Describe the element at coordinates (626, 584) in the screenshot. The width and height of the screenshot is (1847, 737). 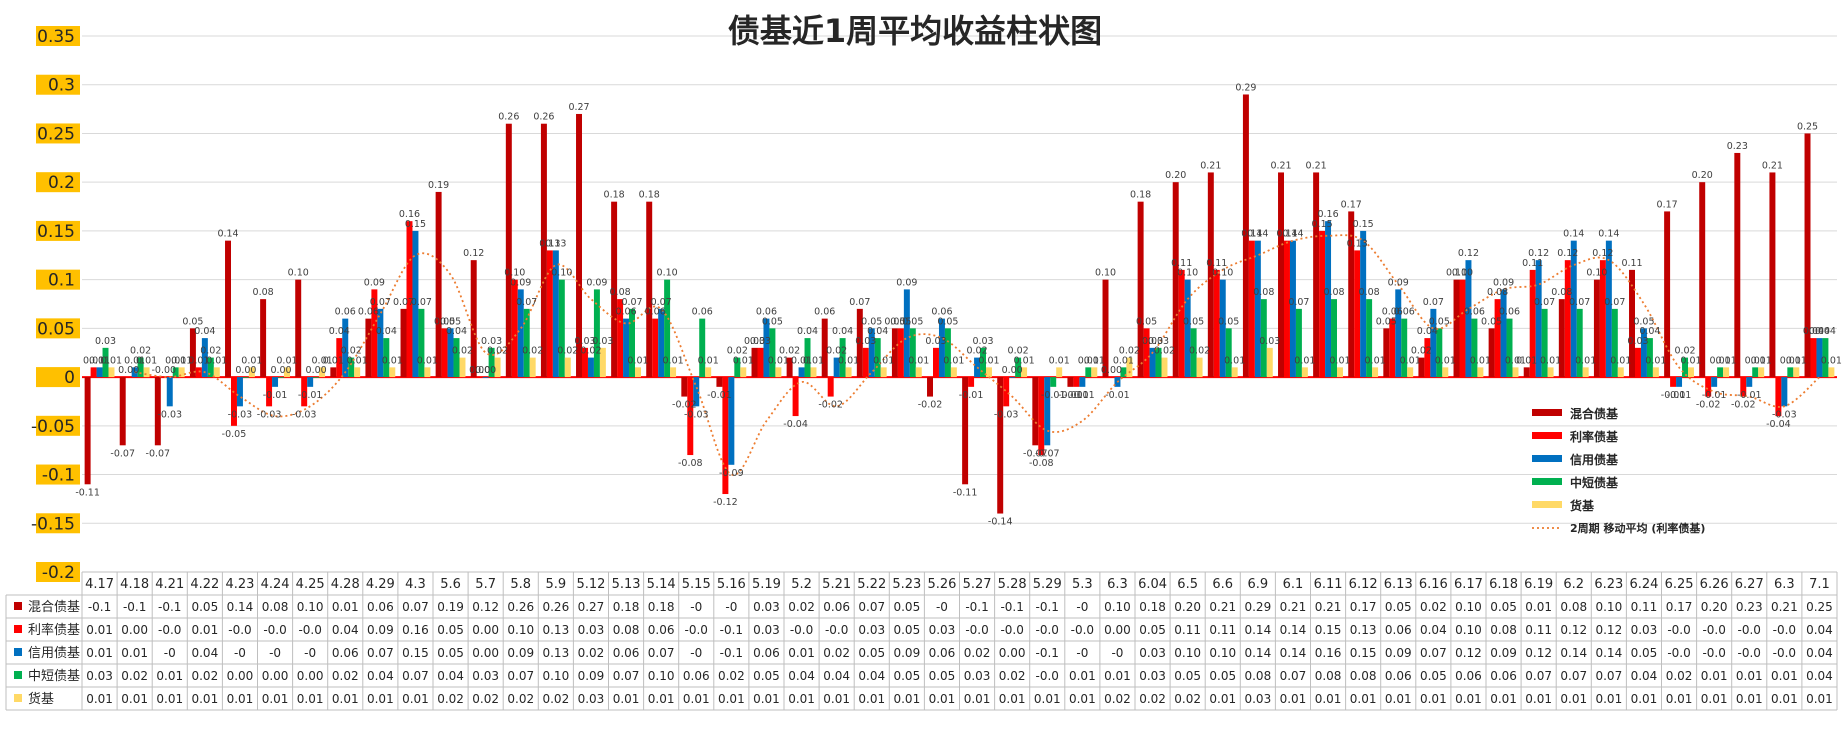
I see `x-tick-label: 5.13` at that location.